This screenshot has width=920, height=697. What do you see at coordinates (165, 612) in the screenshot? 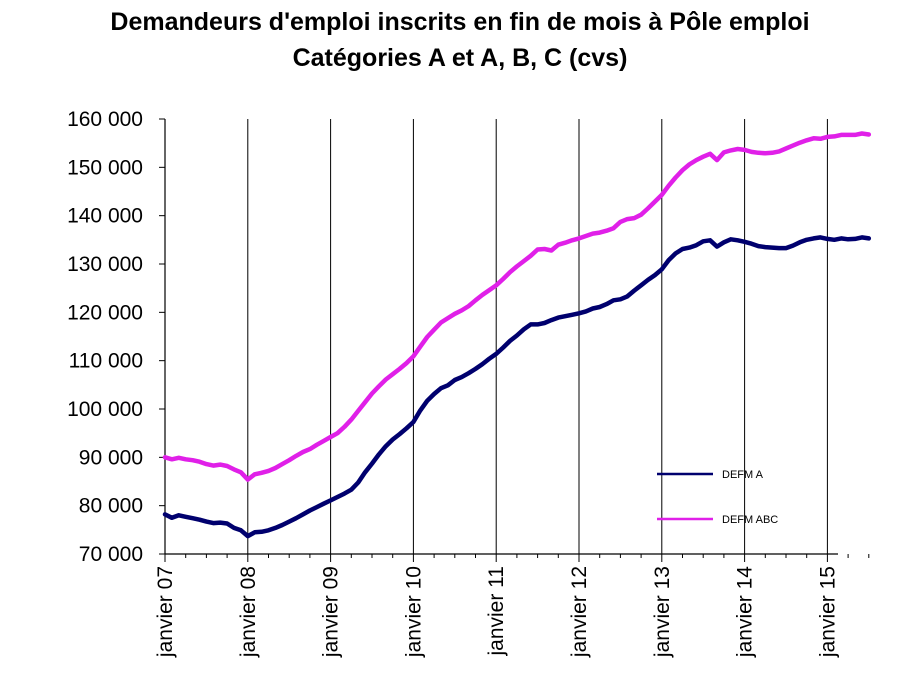
I see `x-tick-label: janvier 07` at bounding box center [165, 612].